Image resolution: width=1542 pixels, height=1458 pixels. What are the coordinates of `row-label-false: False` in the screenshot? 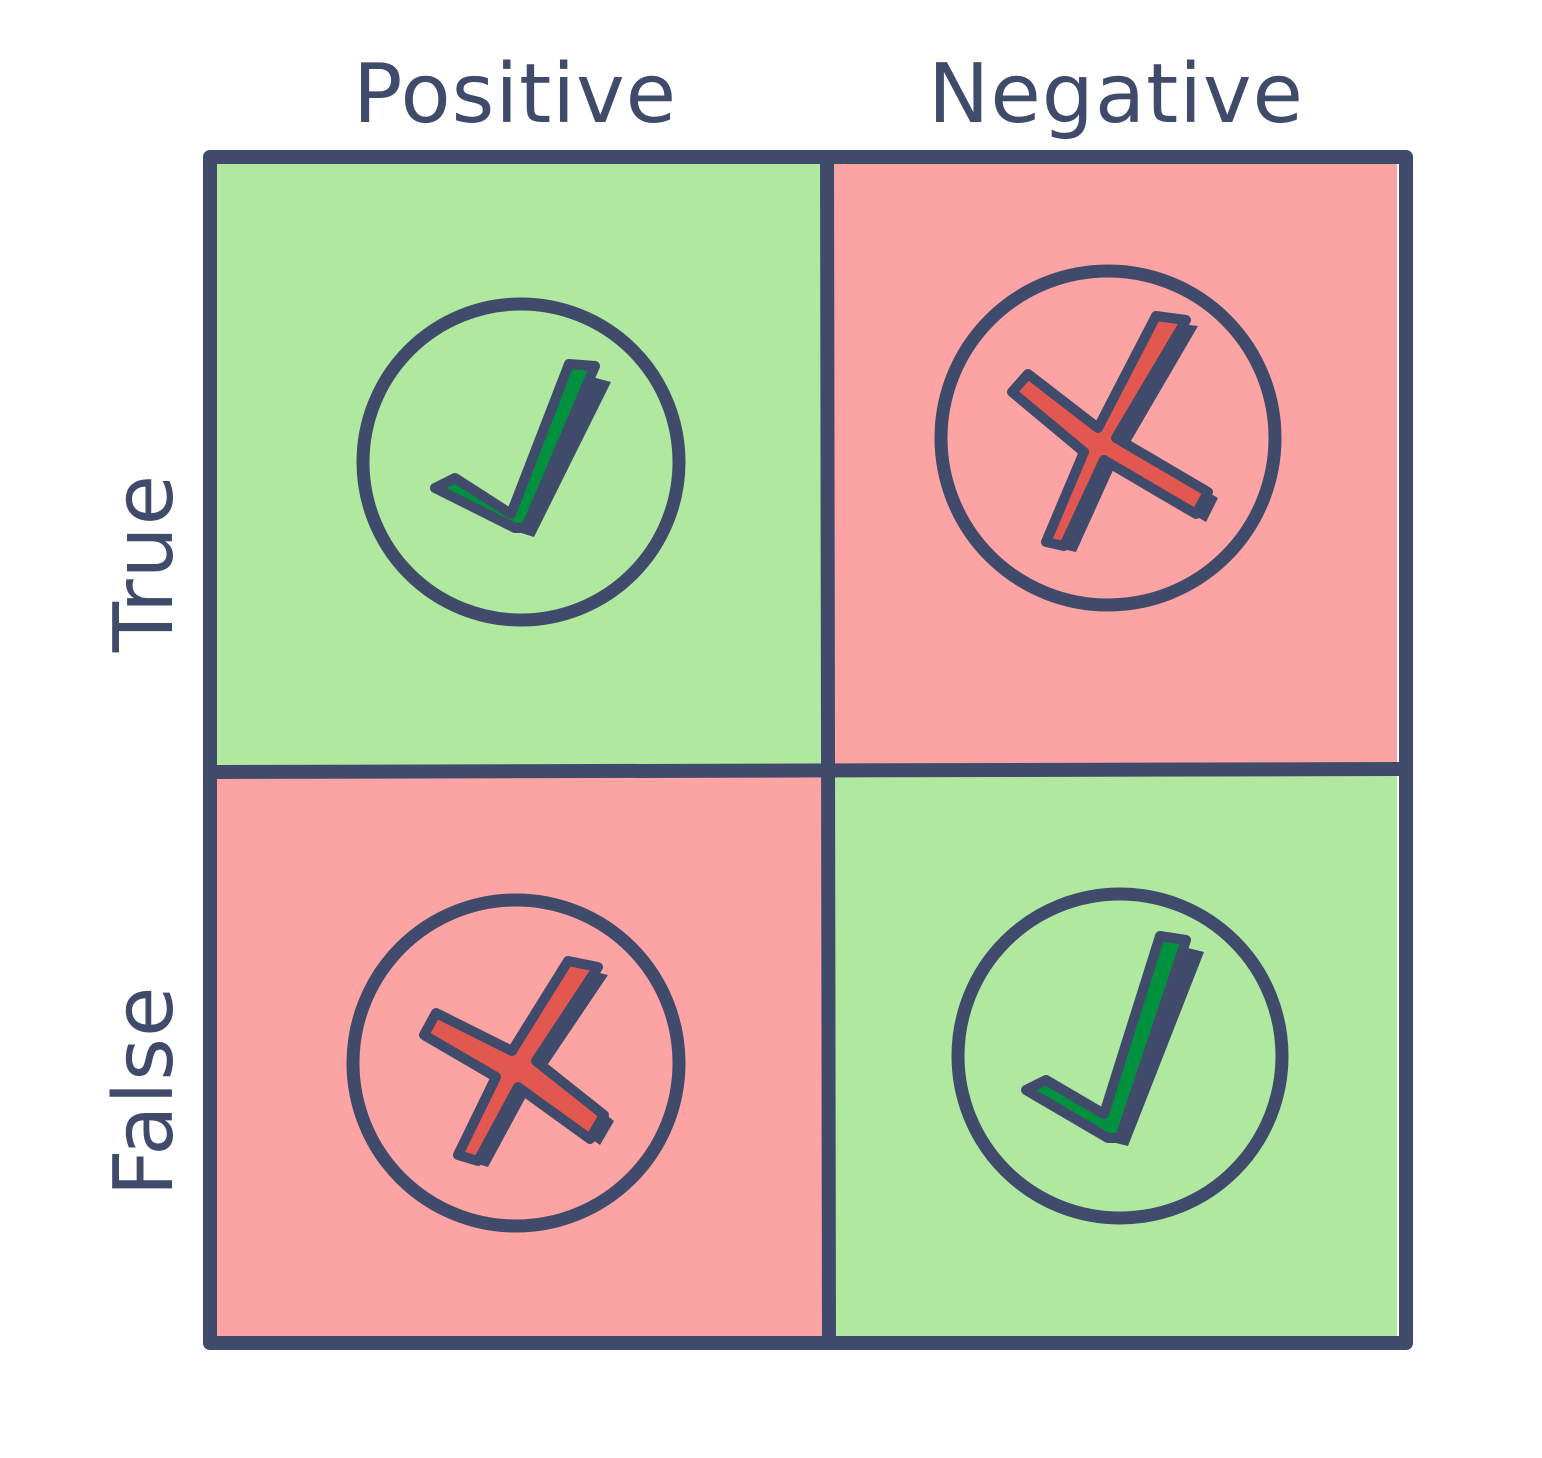 It's located at (144, 1091).